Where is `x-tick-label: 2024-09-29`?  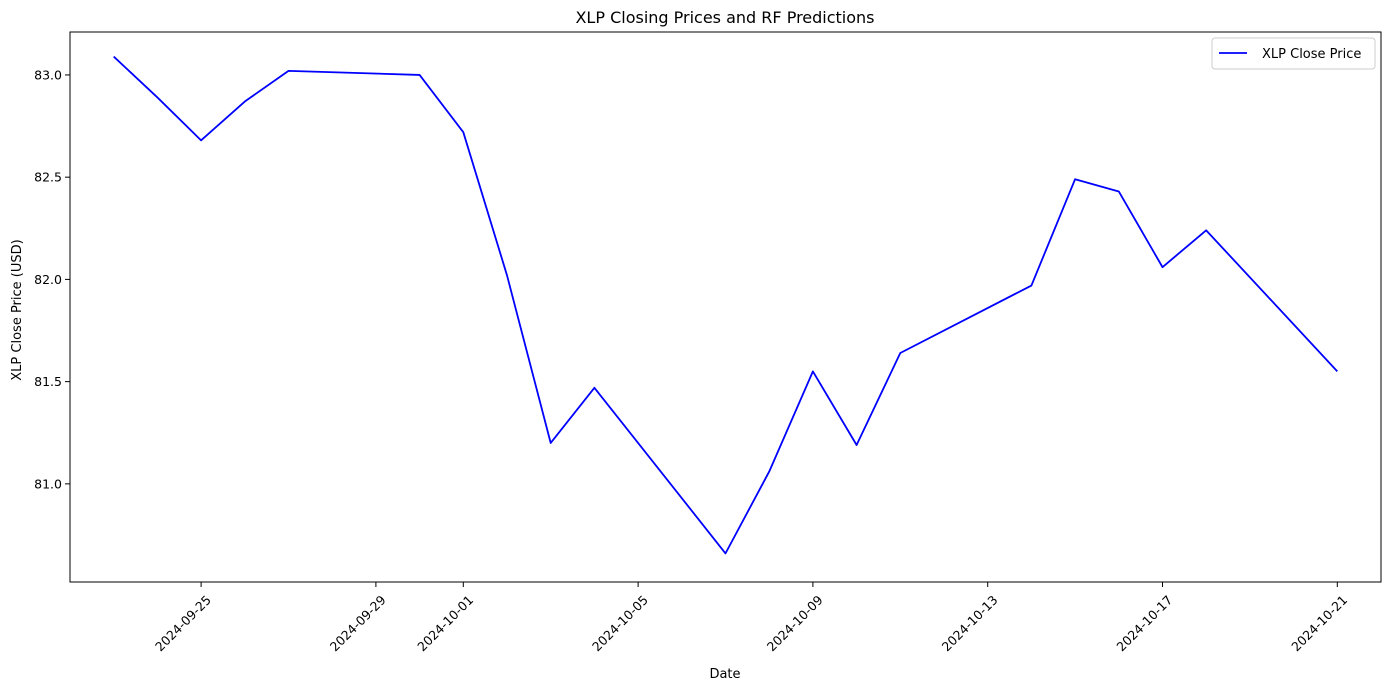
x-tick-label: 2024-09-29 is located at coordinates (358, 623).